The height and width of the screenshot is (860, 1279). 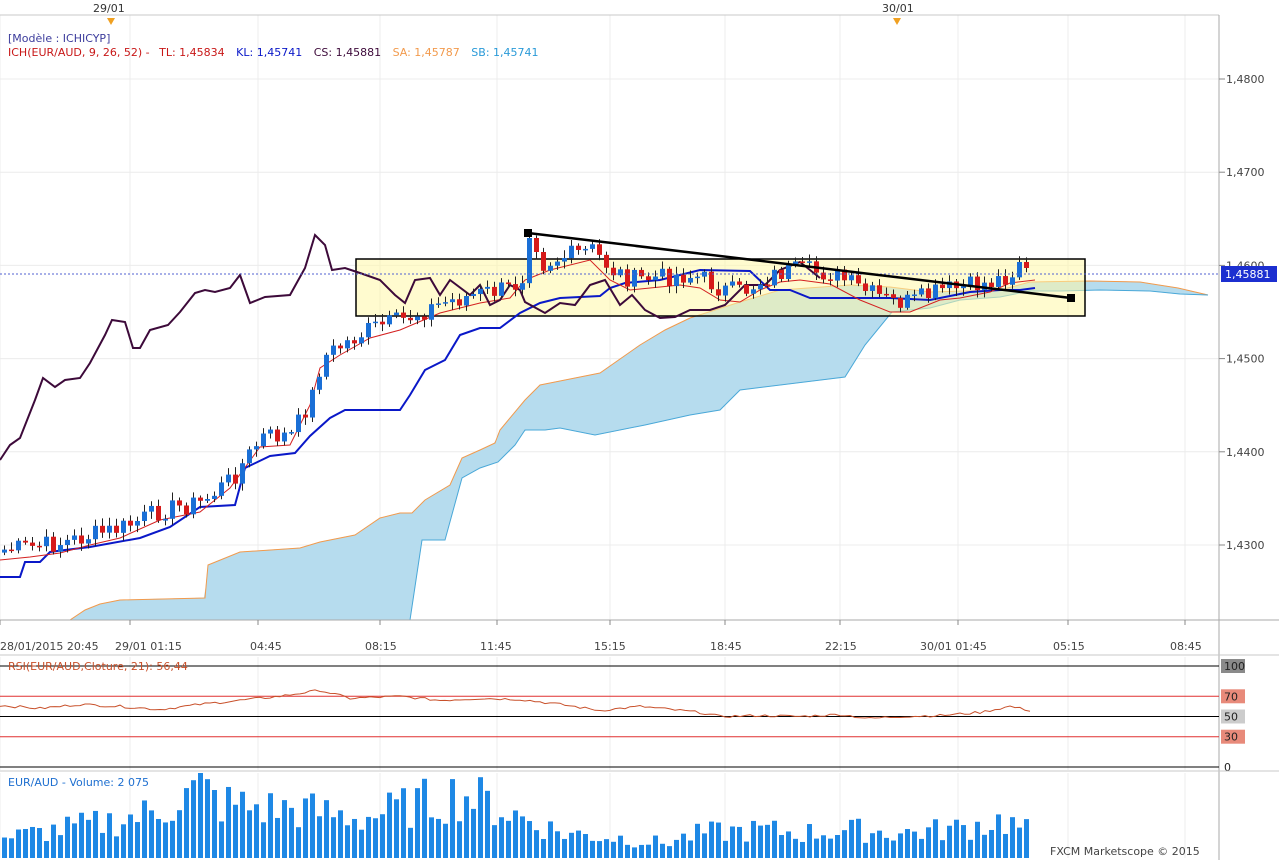 I want to click on time-tick-label: 04:45, so click(x=266, y=646).